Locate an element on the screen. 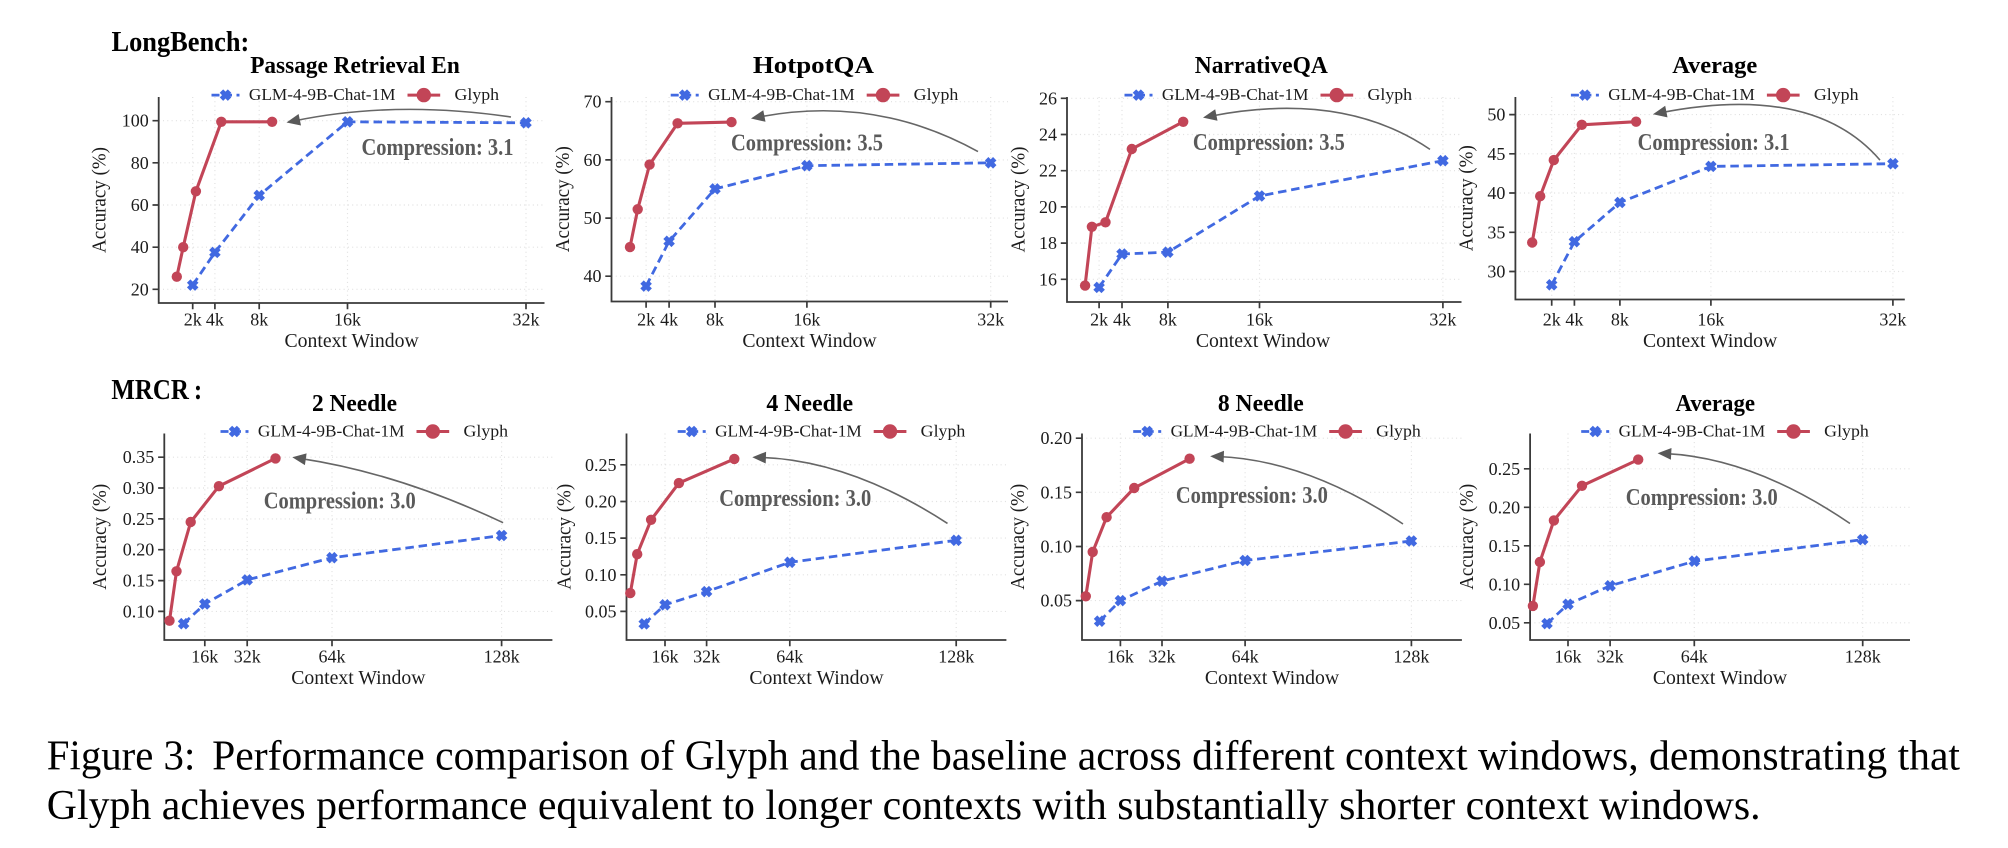 The height and width of the screenshot is (848, 2008). svg-text: 18 is located at coordinates (1048, 243).